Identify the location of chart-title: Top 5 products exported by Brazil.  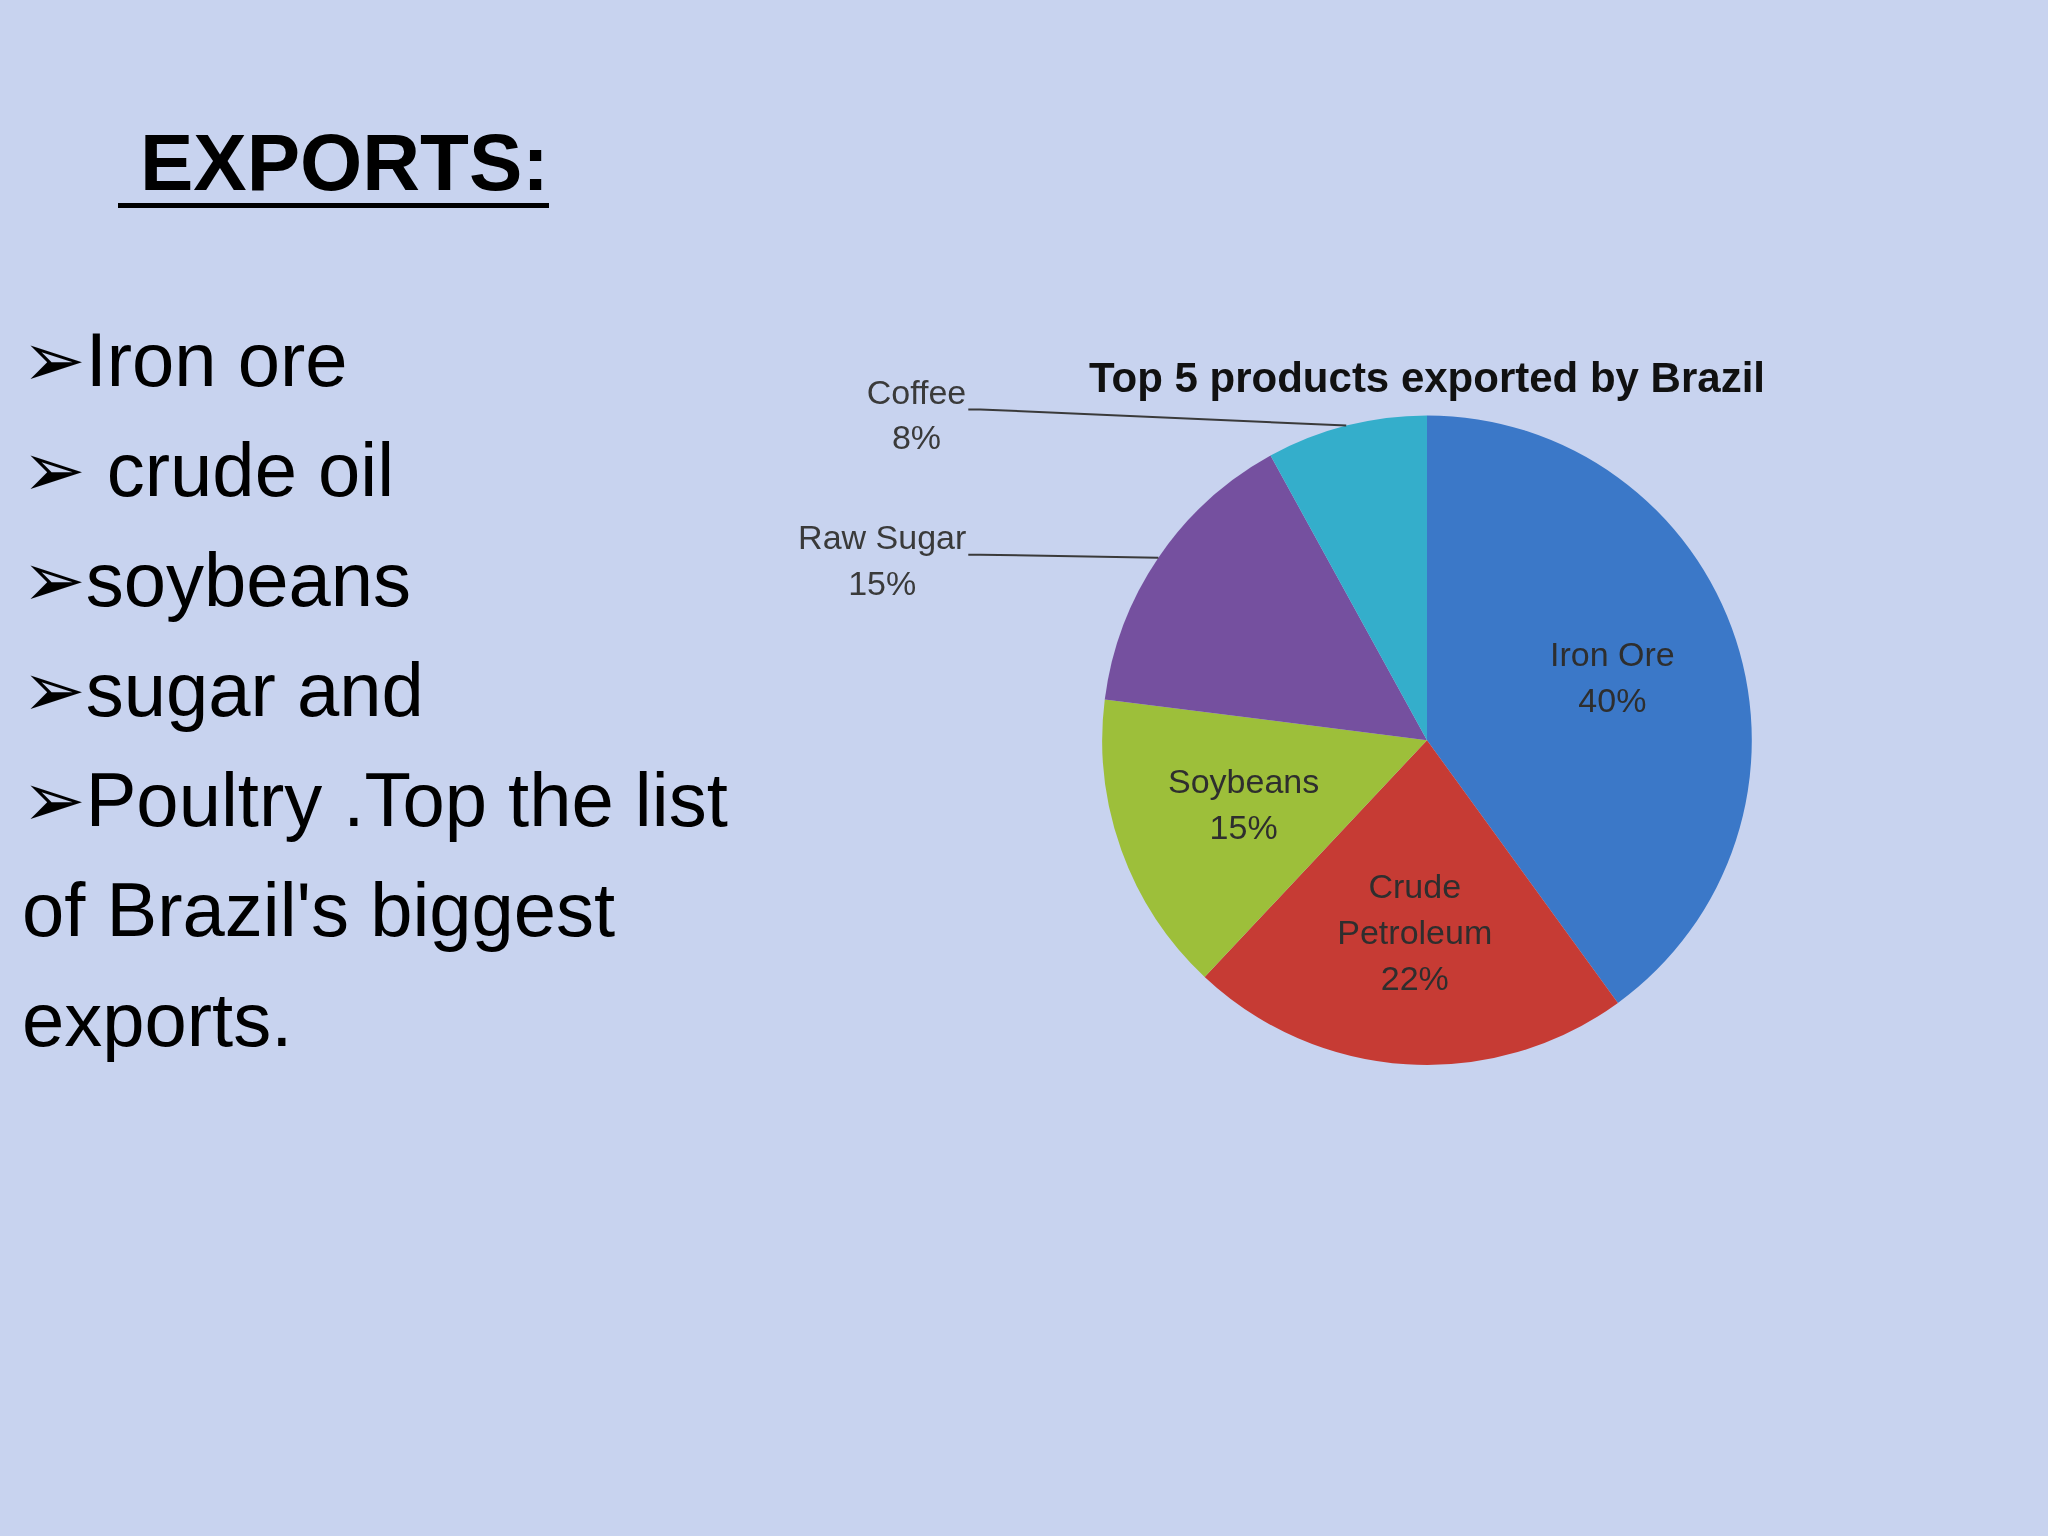
(1427, 377).